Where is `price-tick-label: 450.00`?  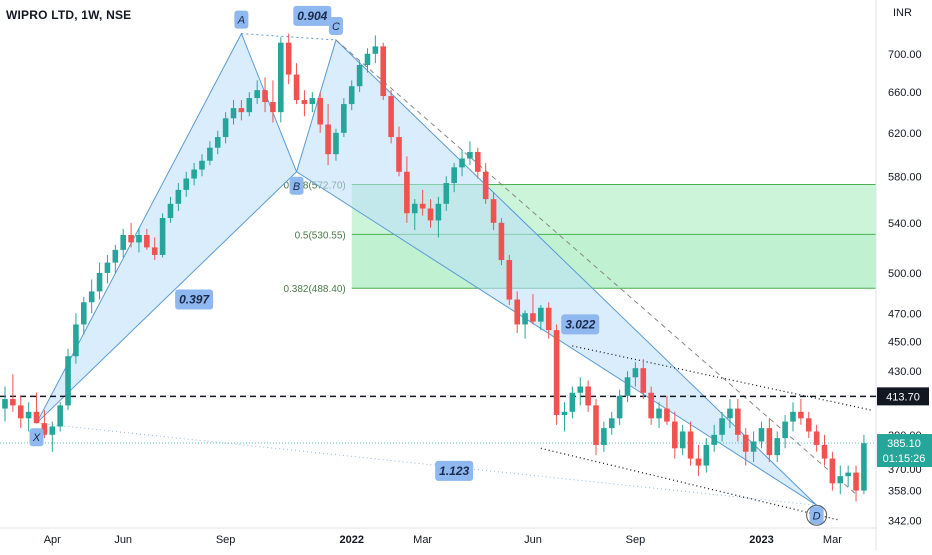 price-tick-label: 450.00 is located at coordinates (905, 343).